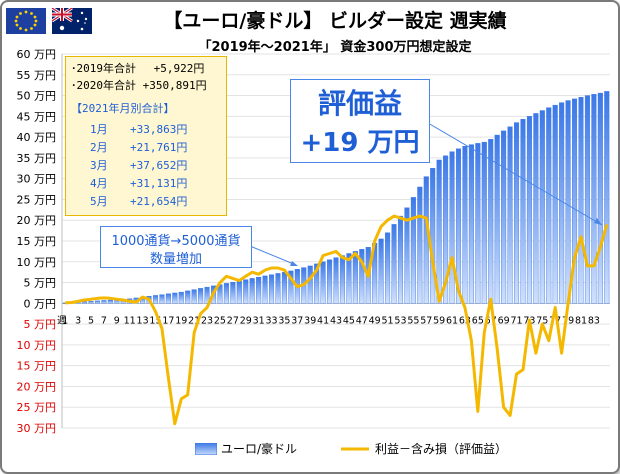 The image size is (620, 474). Describe the element at coordinates (99, 129) in the screenshot. I see `month-label: 1月` at that location.